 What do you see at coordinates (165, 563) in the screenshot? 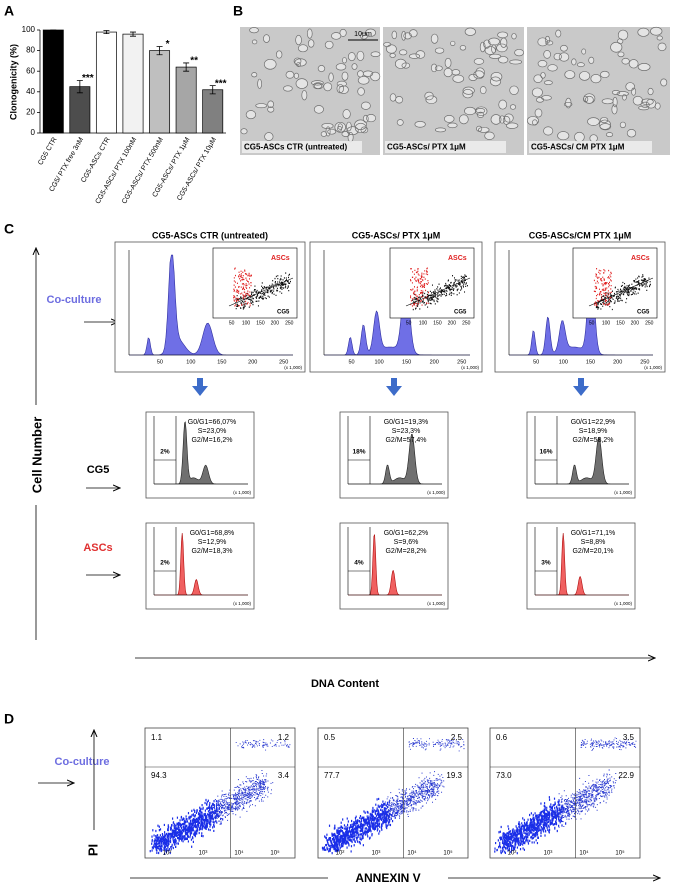
I see `gate-label: 2%` at bounding box center [165, 563].